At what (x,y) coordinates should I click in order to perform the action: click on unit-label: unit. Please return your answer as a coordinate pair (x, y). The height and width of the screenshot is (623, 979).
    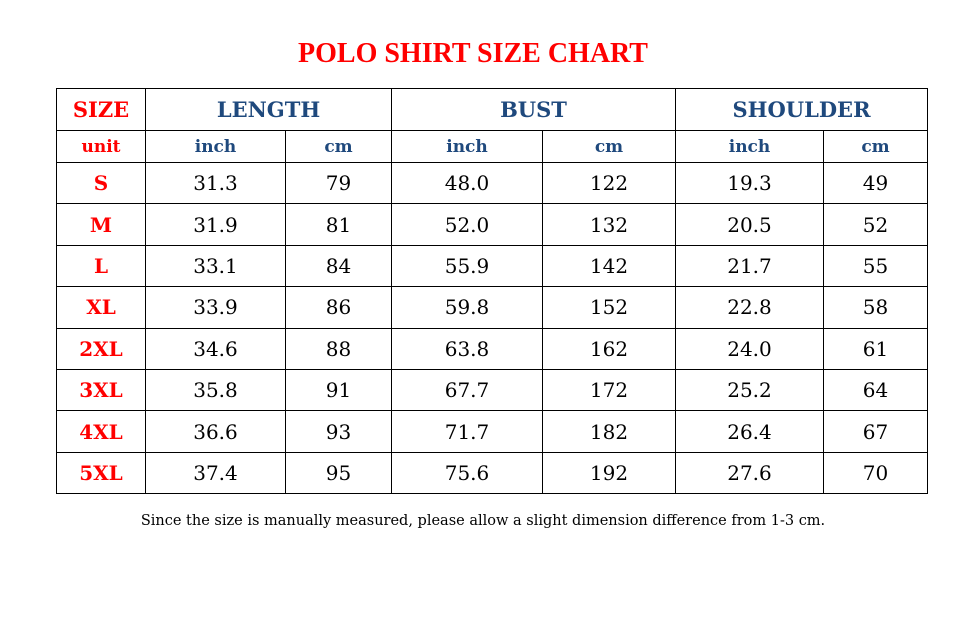
    Looking at the image, I should click on (101, 146).